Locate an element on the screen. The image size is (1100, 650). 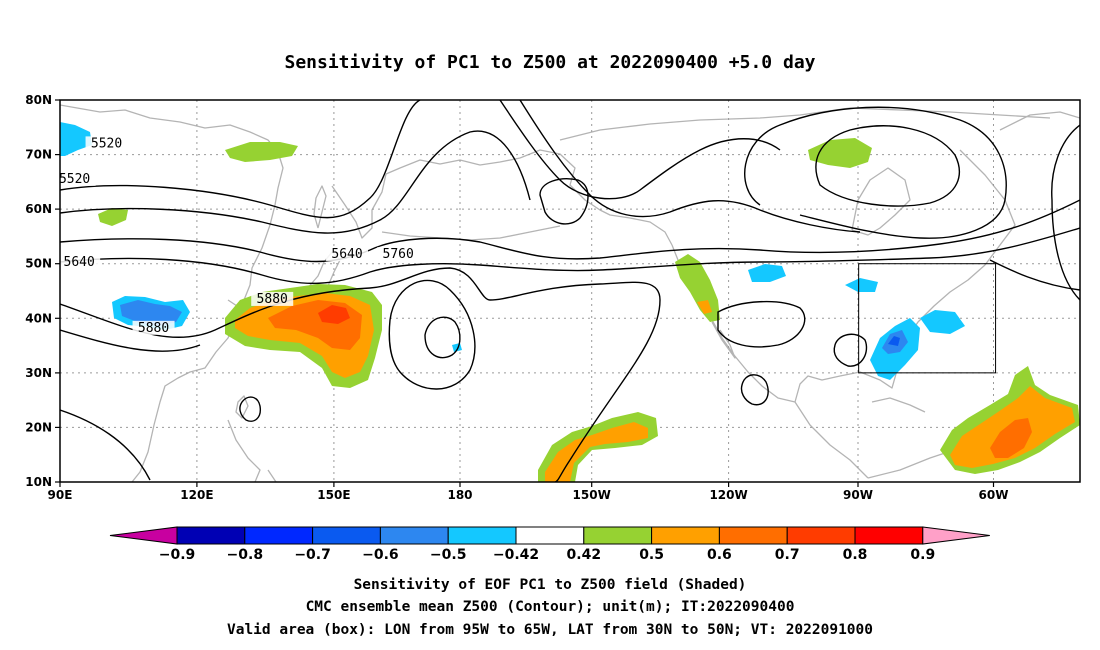
contour-label: 5640 is located at coordinates (346, 254).